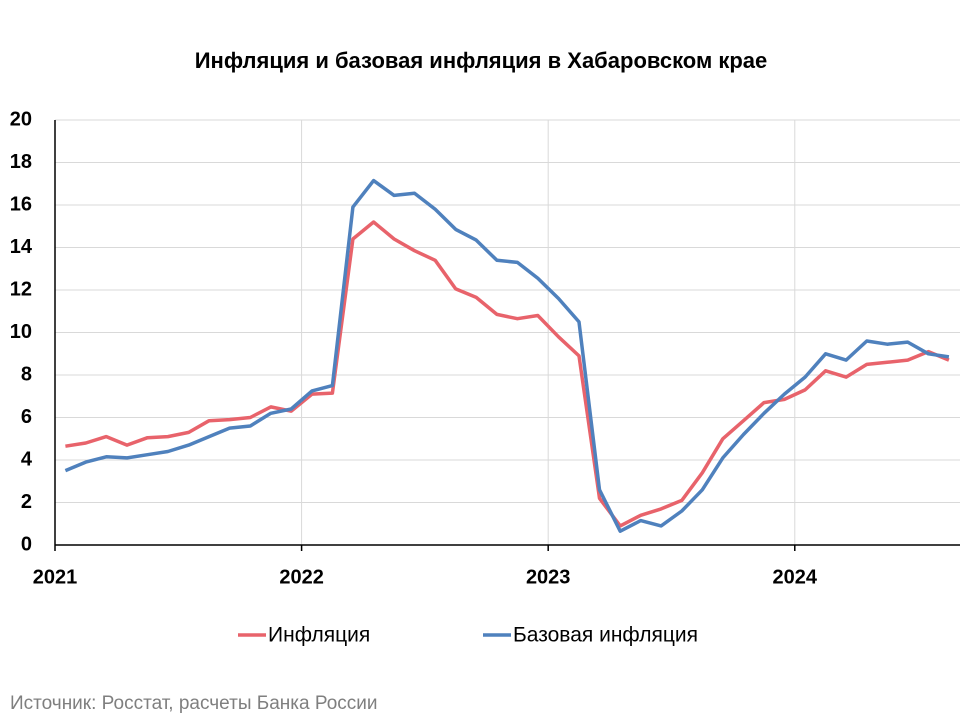 The height and width of the screenshot is (725, 960). What do you see at coordinates (21, 119) in the screenshot?
I see `y-tick-label: 20` at bounding box center [21, 119].